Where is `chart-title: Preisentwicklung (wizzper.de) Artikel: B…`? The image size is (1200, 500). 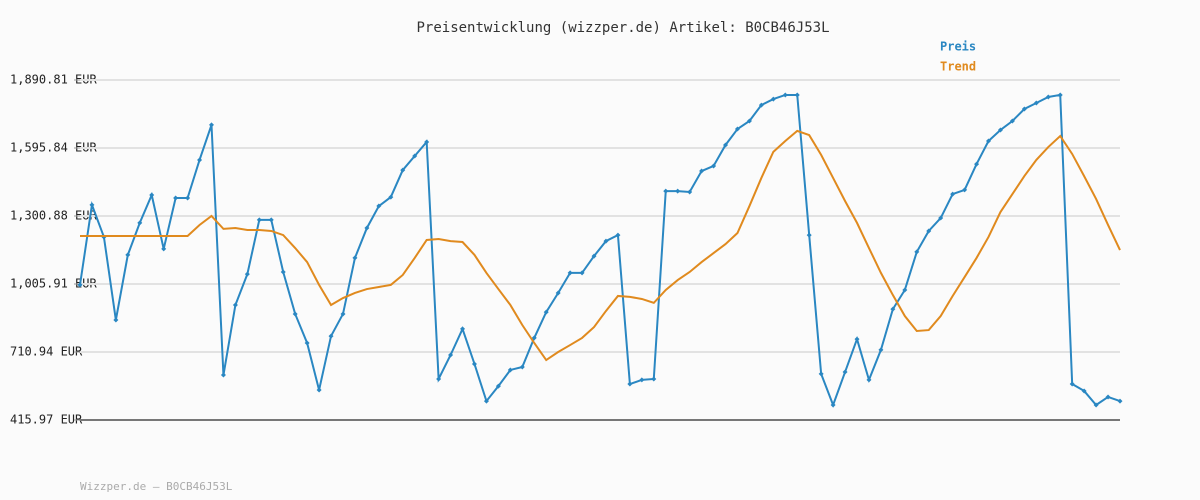 chart-title: Preisentwicklung (wizzper.de) Artikel: B… is located at coordinates (622, 28).